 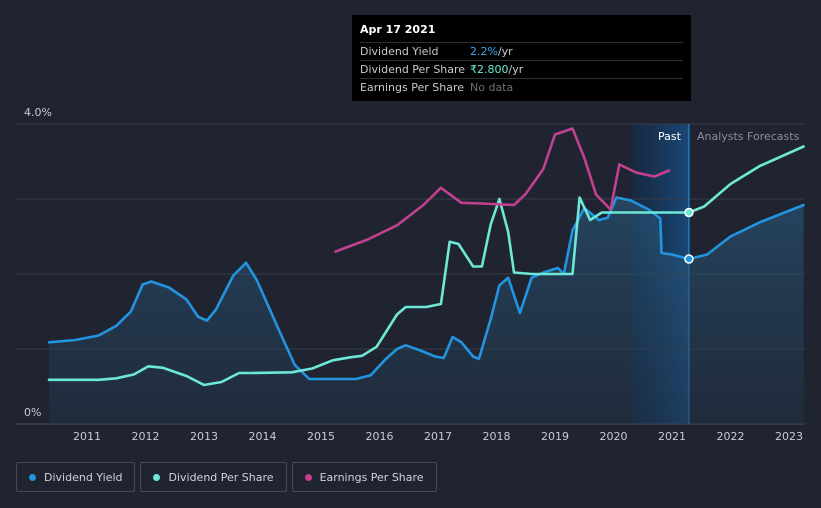 What do you see at coordinates (502, 190) in the screenshot?
I see `earnings-per-share-line` at bounding box center [502, 190].